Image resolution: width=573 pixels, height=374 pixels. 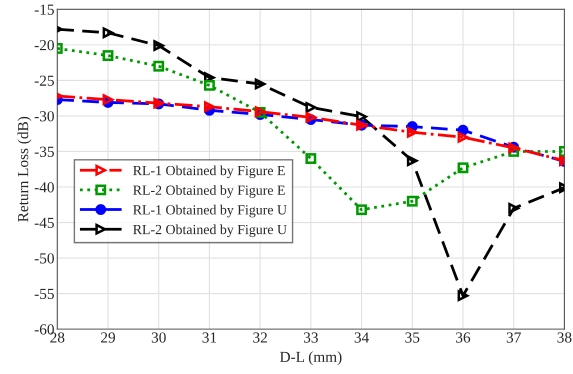 I want to click on x-tick-label: 37, so click(x=513, y=337).